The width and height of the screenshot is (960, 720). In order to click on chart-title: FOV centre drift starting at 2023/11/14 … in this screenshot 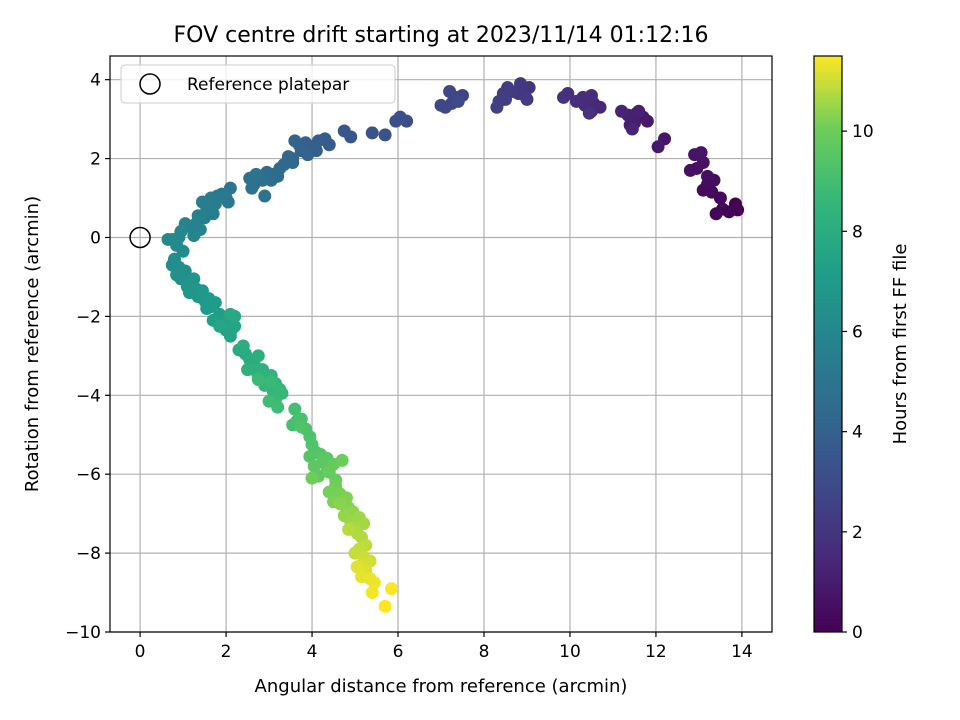, I will do `click(441, 35)`.